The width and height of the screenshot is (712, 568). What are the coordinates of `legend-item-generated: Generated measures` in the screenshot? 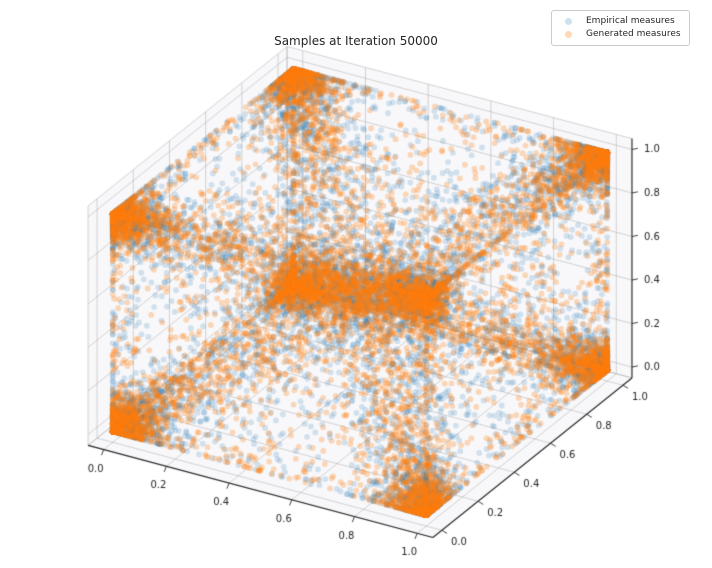 It's located at (620, 34).